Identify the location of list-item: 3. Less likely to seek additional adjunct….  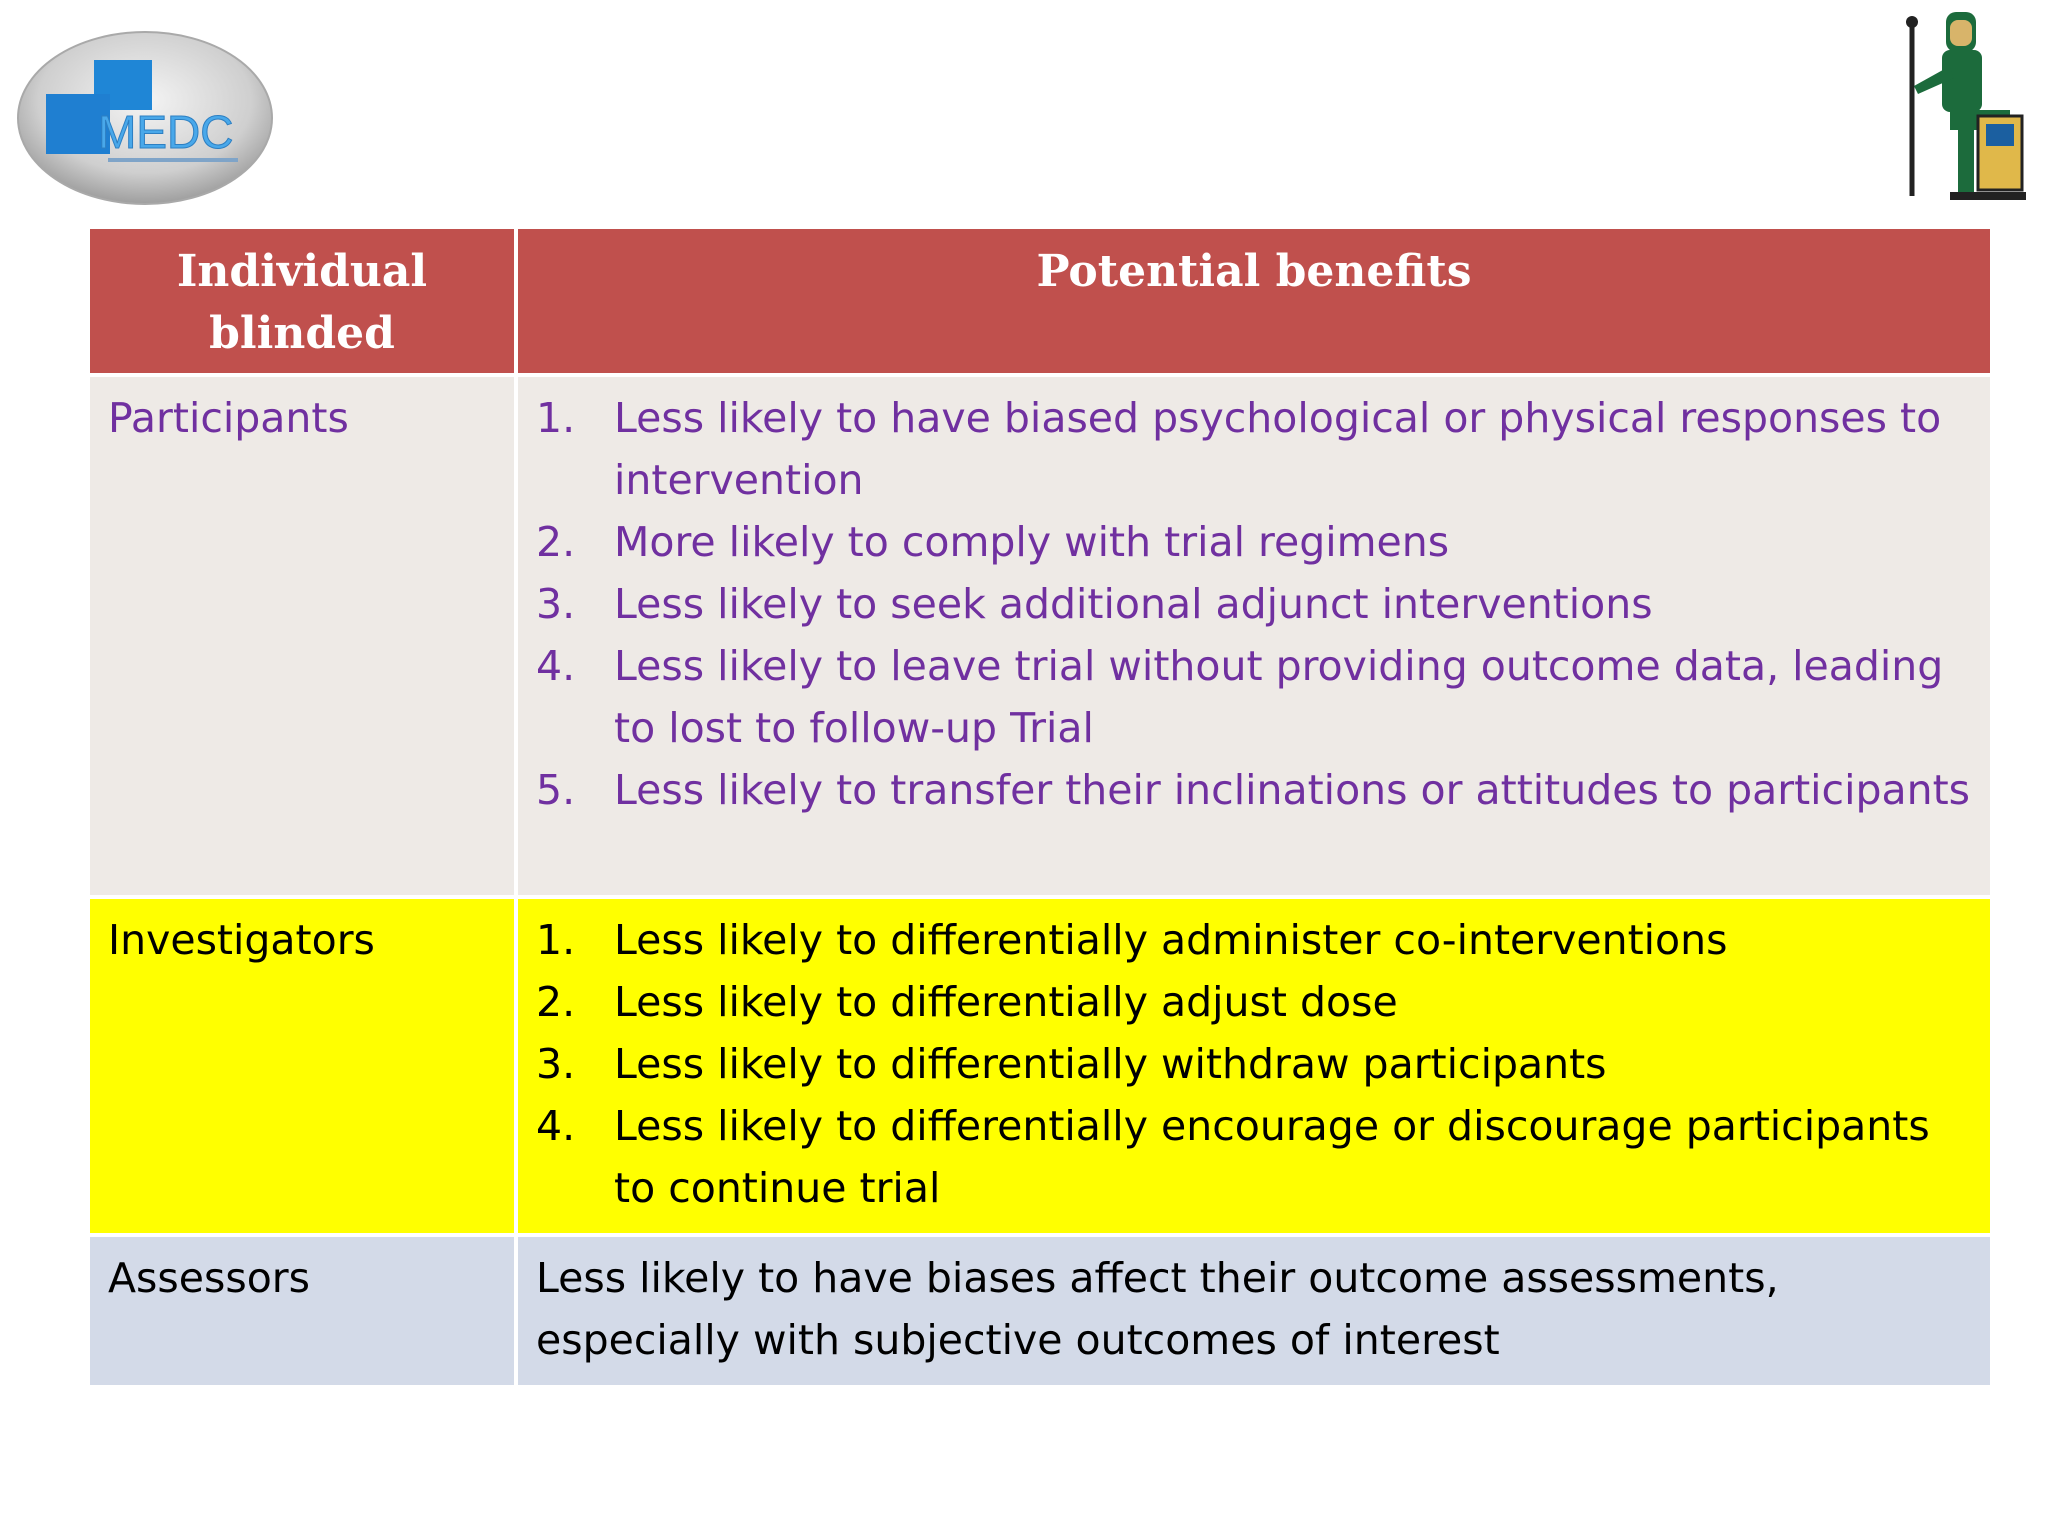
(1254, 604).